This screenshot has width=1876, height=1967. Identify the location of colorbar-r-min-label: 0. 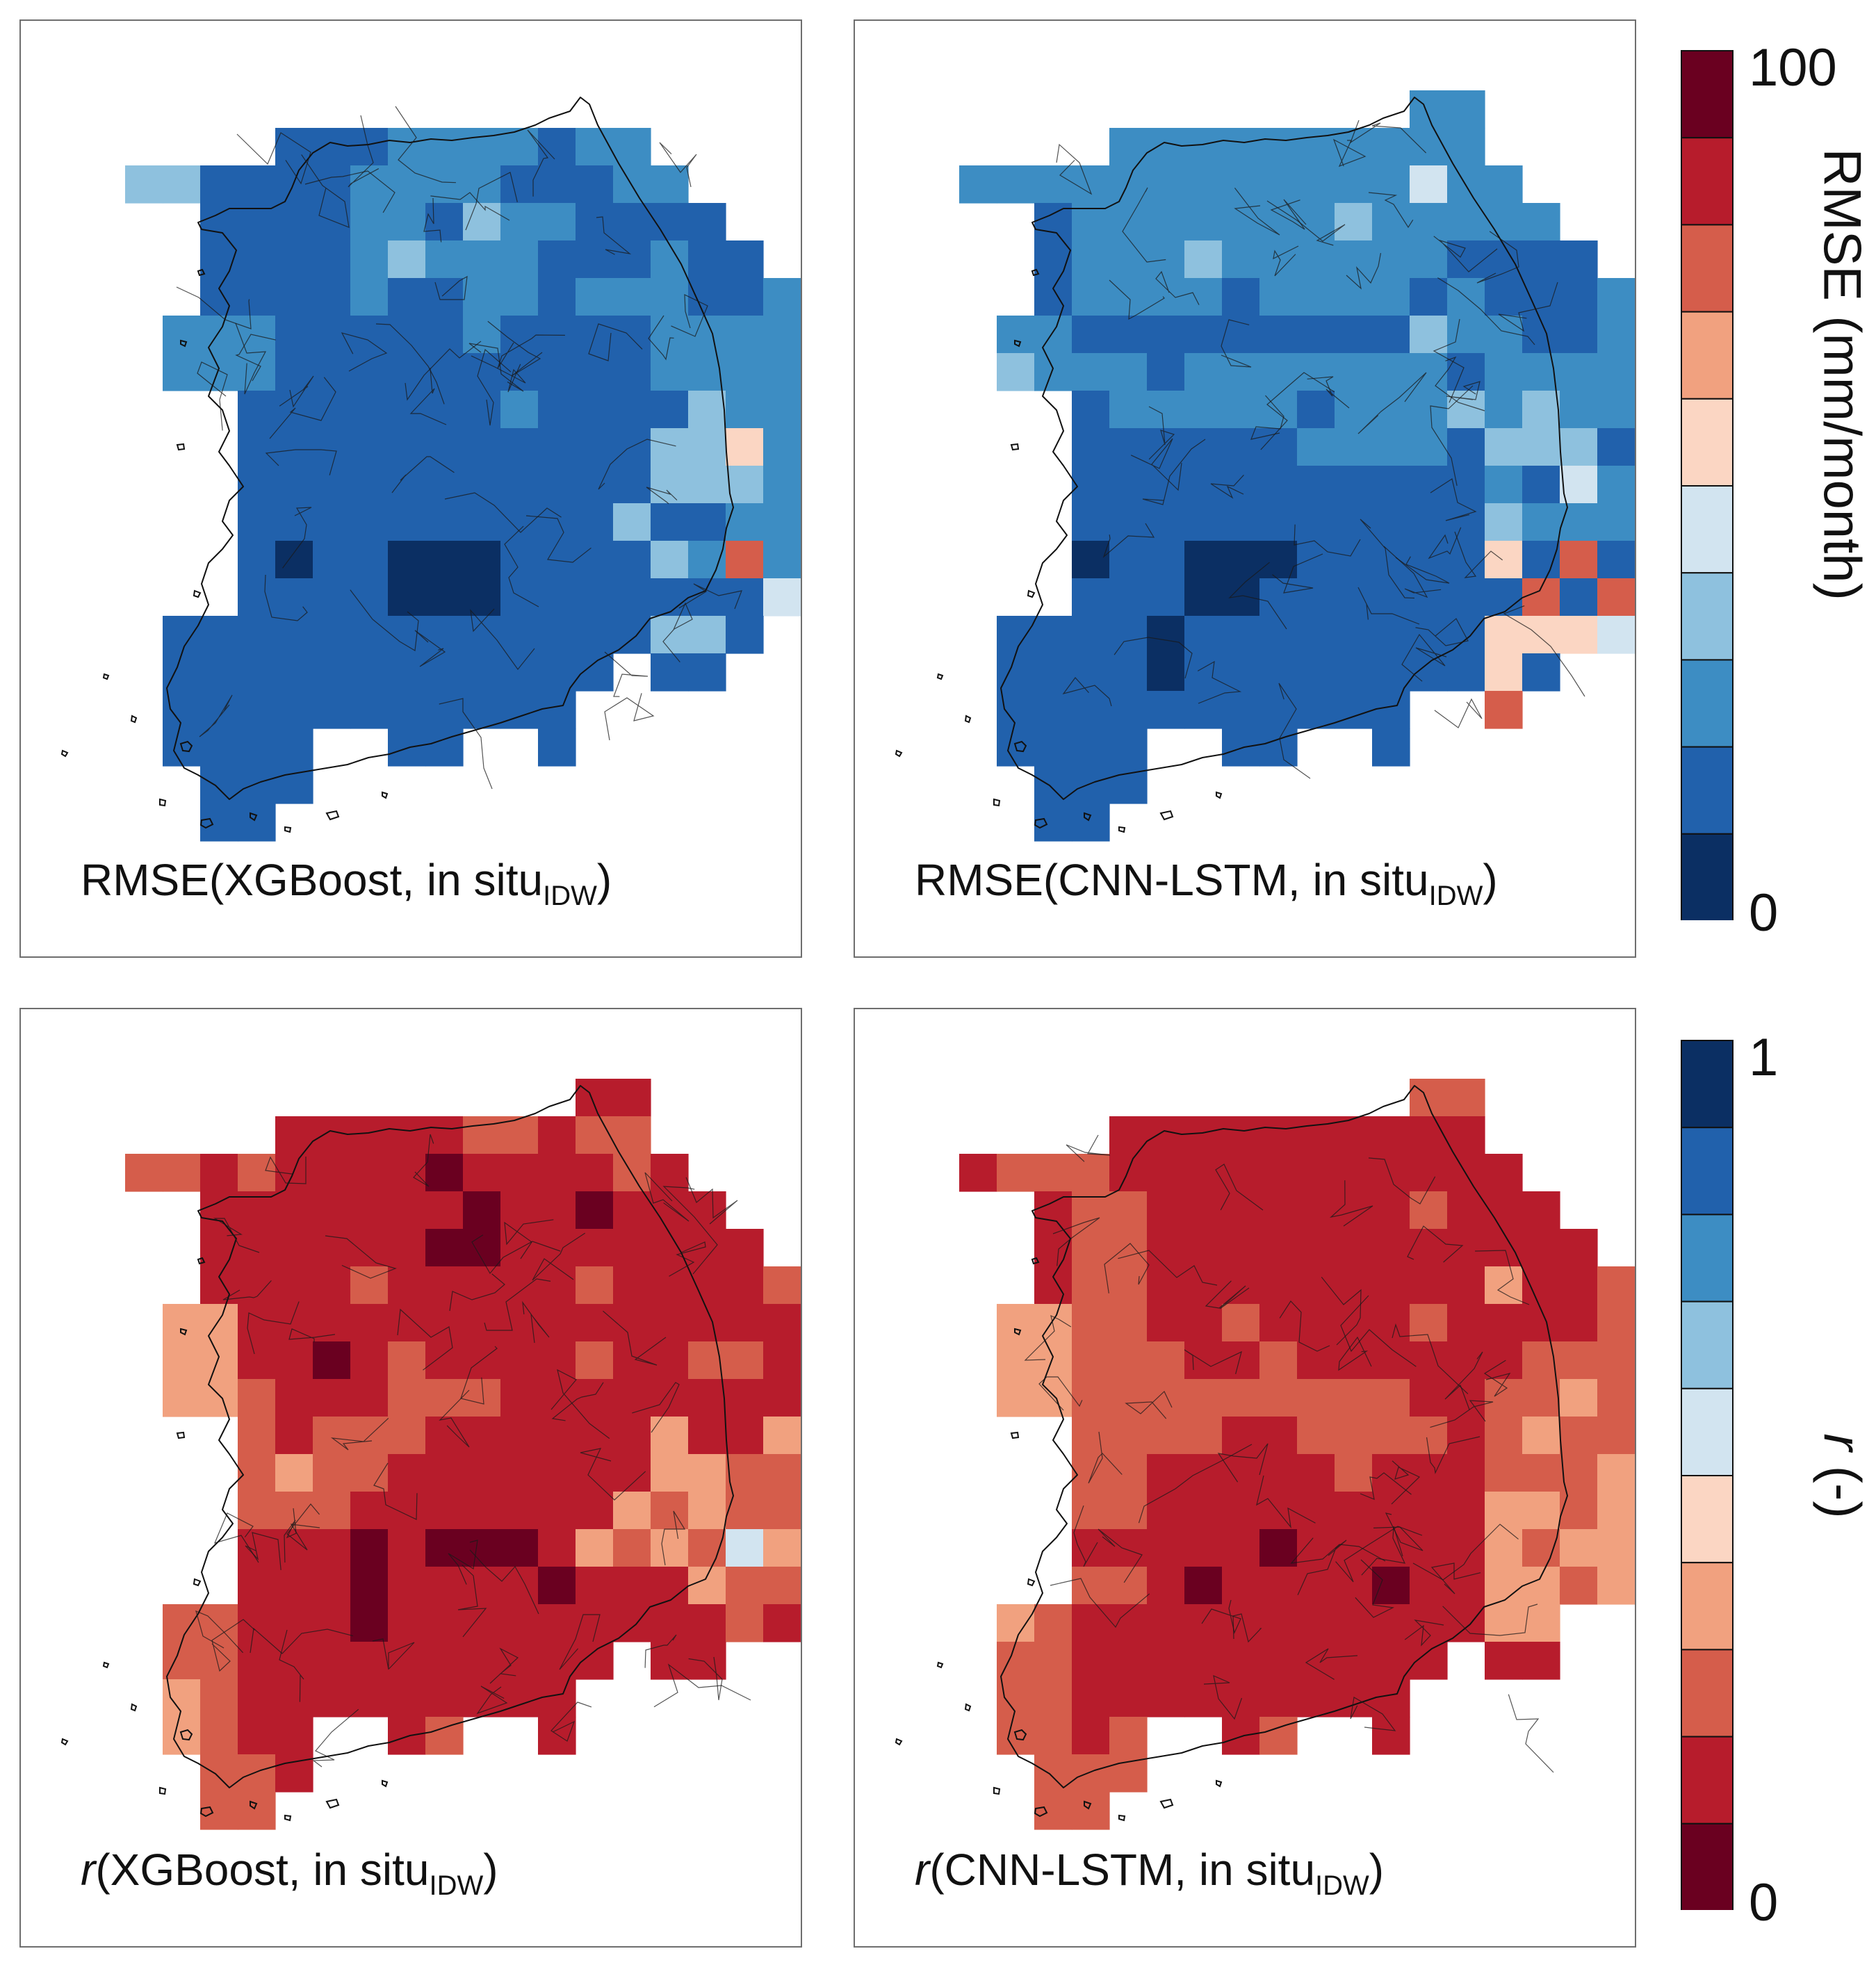
(1764, 1902).